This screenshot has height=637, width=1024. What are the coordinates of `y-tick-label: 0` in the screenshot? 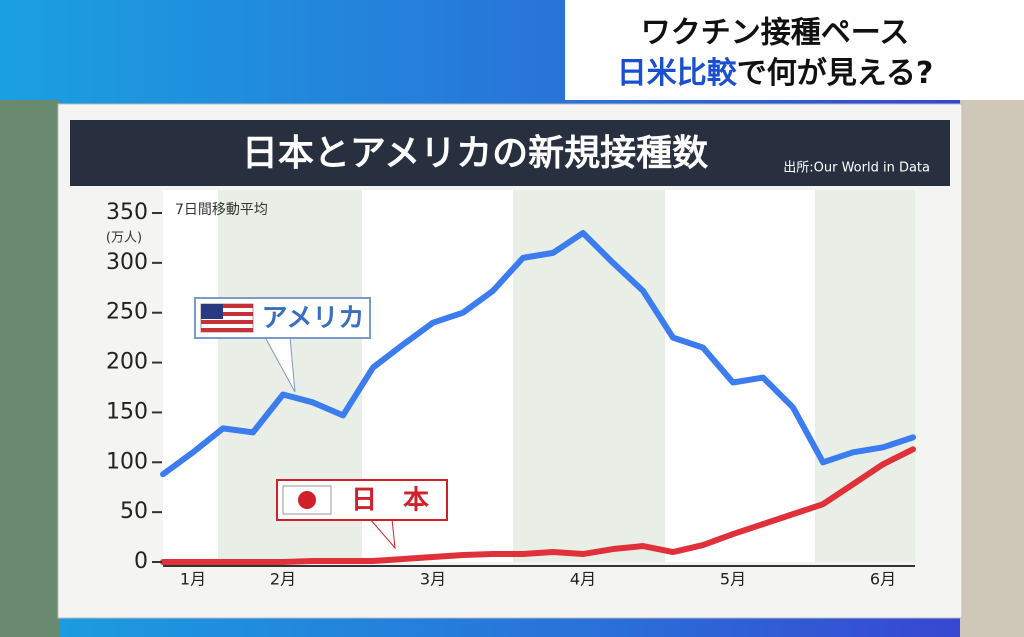 It's located at (141, 561).